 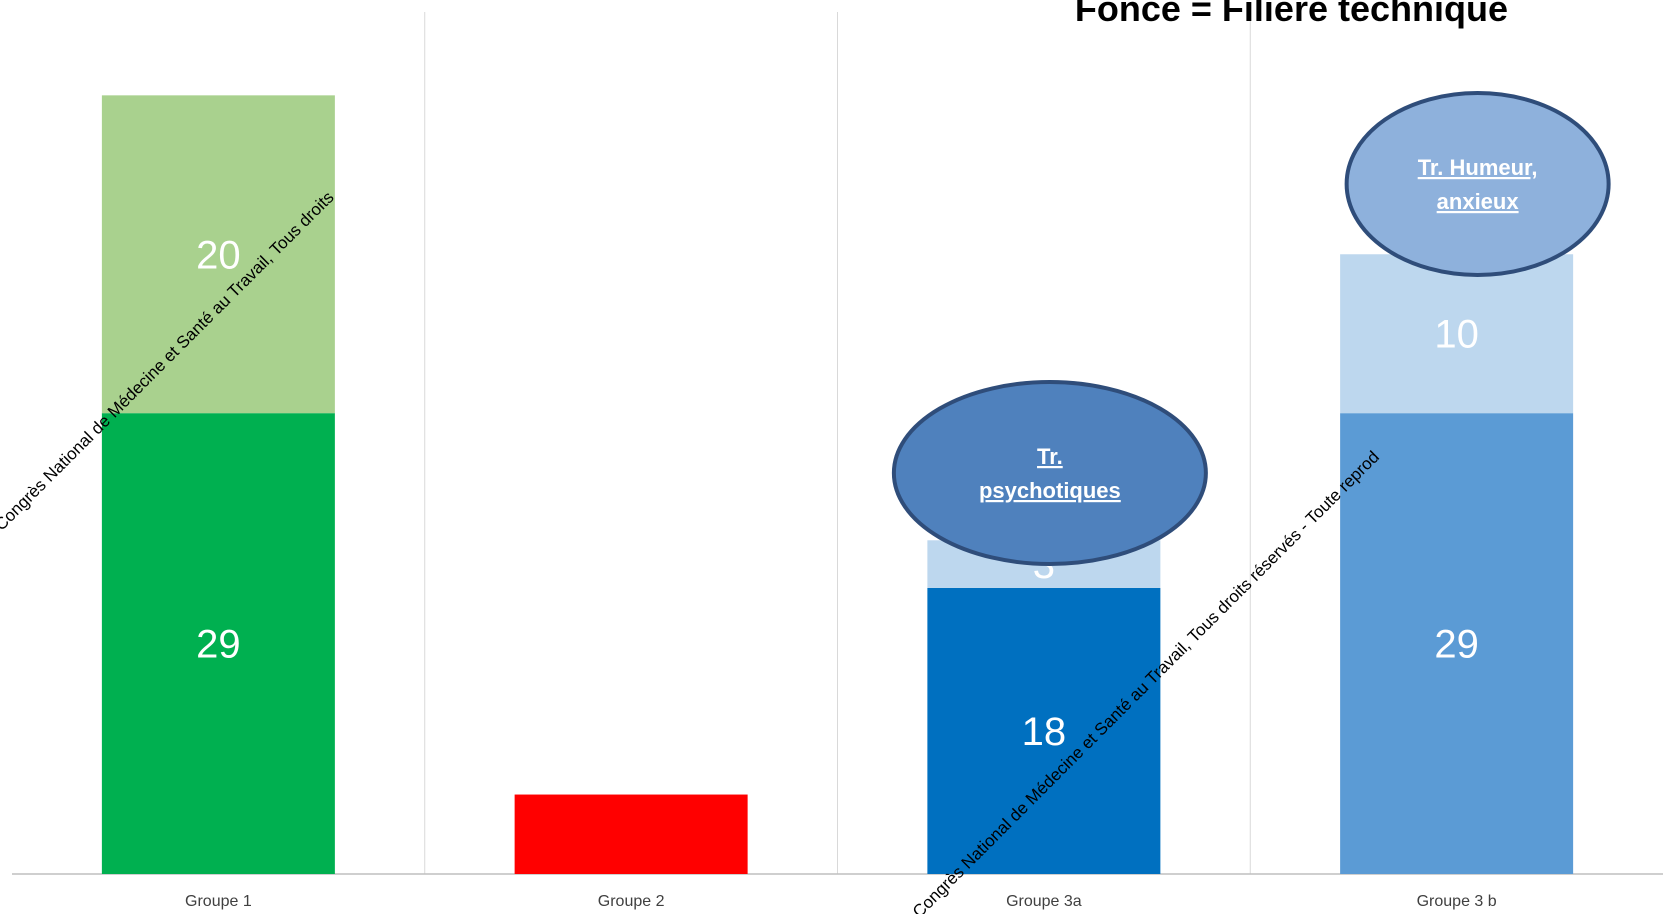 What do you see at coordinates (218, 901) in the screenshot?
I see `x-tick-label: Groupe 1` at bounding box center [218, 901].